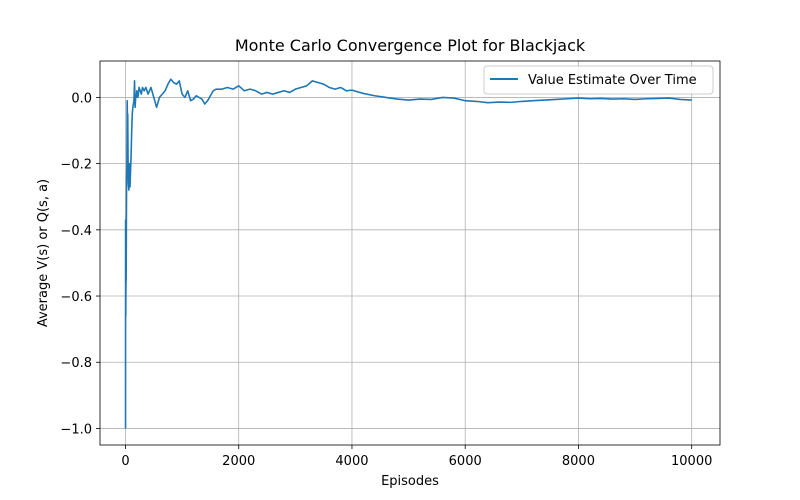 This screenshot has height=500, width=800. I want to click on x-tick-label-3: 6000, so click(465, 461).